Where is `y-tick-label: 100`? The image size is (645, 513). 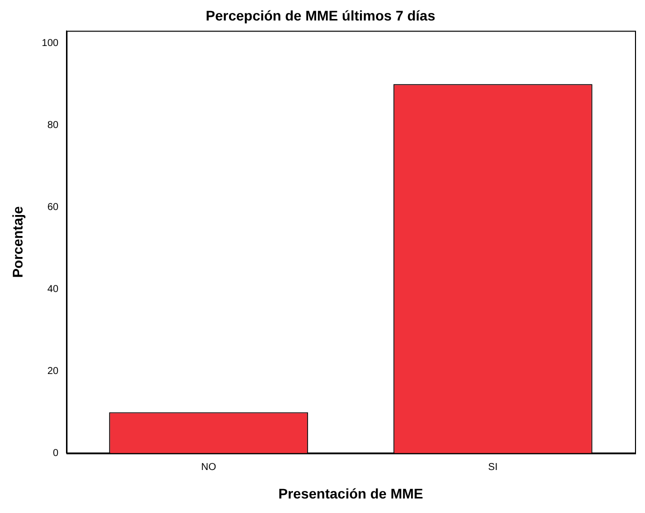 y-tick-label: 100 is located at coordinates (50, 43).